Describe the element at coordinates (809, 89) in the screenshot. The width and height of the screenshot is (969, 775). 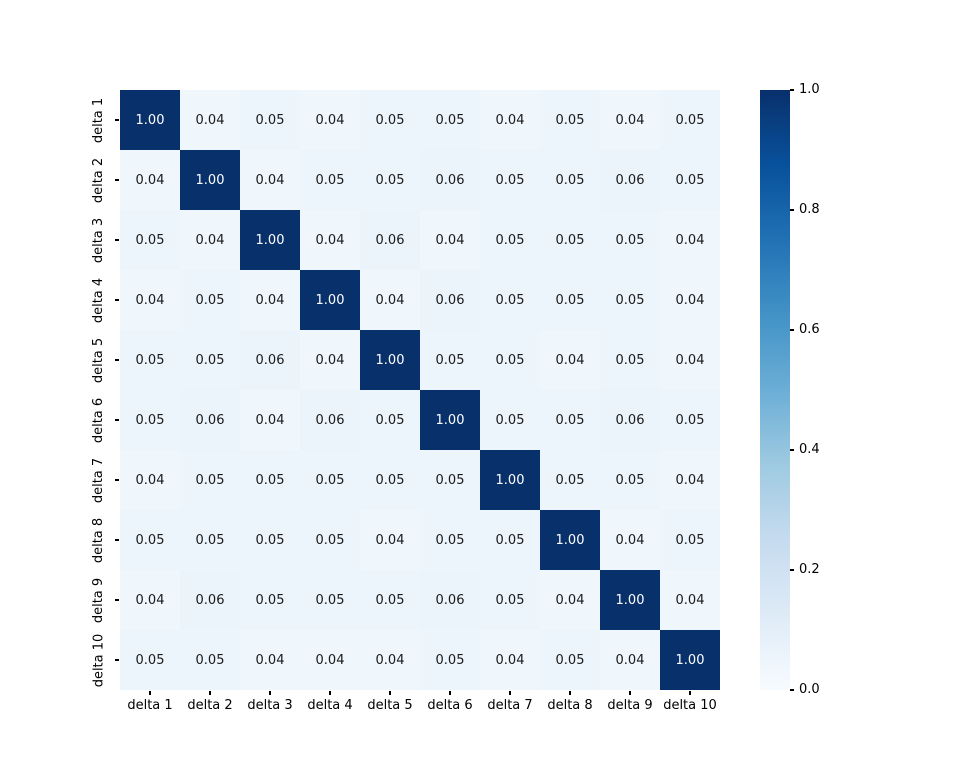
I see `colorbar-tick-label: 1.0` at that location.